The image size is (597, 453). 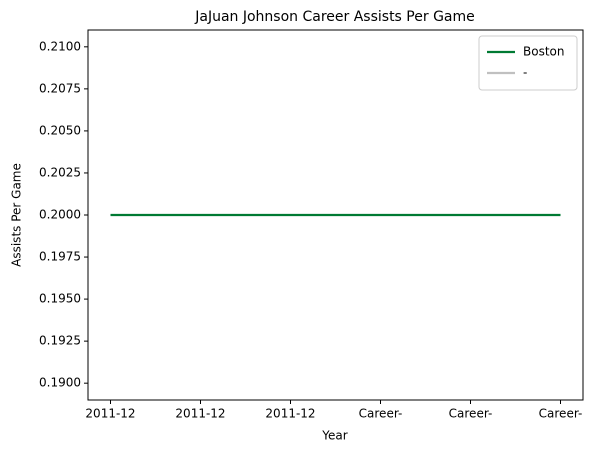 What do you see at coordinates (60, 341) in the screenshot?
I see `y-tick-label: 0.1925` at bounding box center [60, 341].